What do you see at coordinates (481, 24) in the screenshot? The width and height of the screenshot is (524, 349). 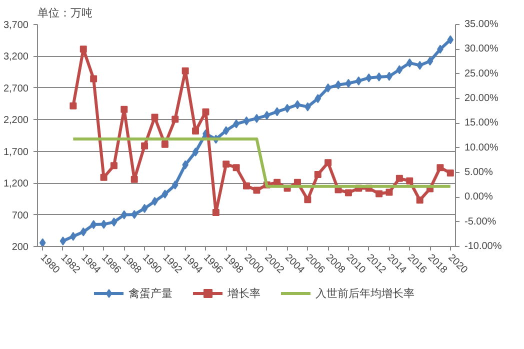 I see `y2-tick-label: 35.00%` at bounding box center [481, 24].